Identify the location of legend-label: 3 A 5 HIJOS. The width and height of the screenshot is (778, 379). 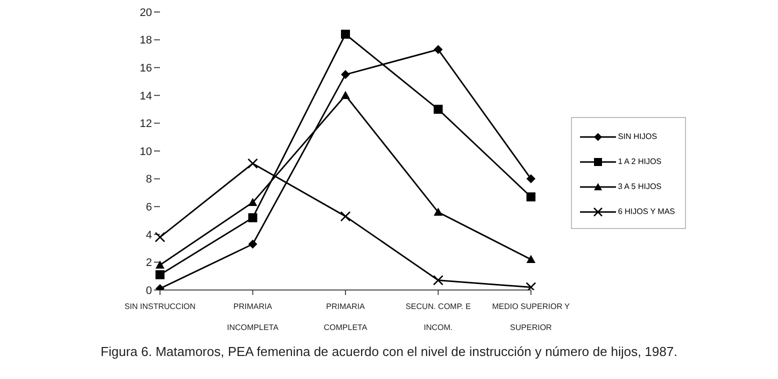
(640, 186).